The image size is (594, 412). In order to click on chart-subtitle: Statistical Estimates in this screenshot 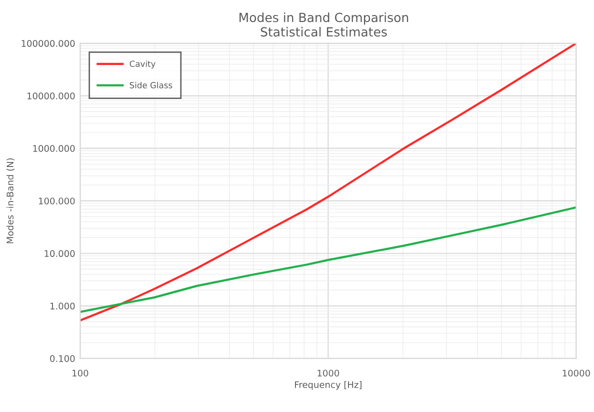, I will do `click(323, 31)`.